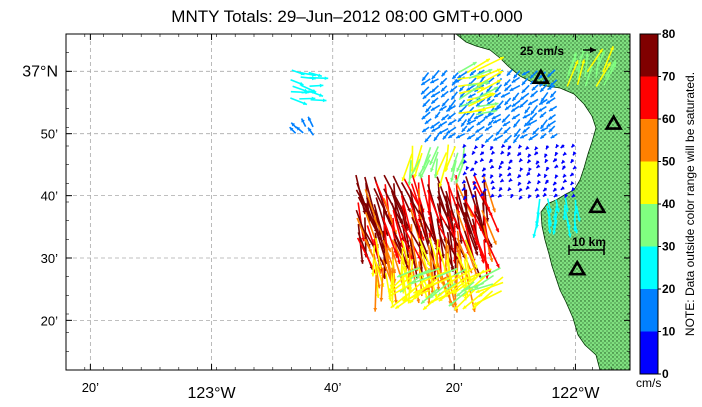 Image resolution: width=702 pixels, height=407 pixels. Describe the element at coordinates (669, 162) in the screenshot. I see `colorbar-tick-label: 50` at that location.